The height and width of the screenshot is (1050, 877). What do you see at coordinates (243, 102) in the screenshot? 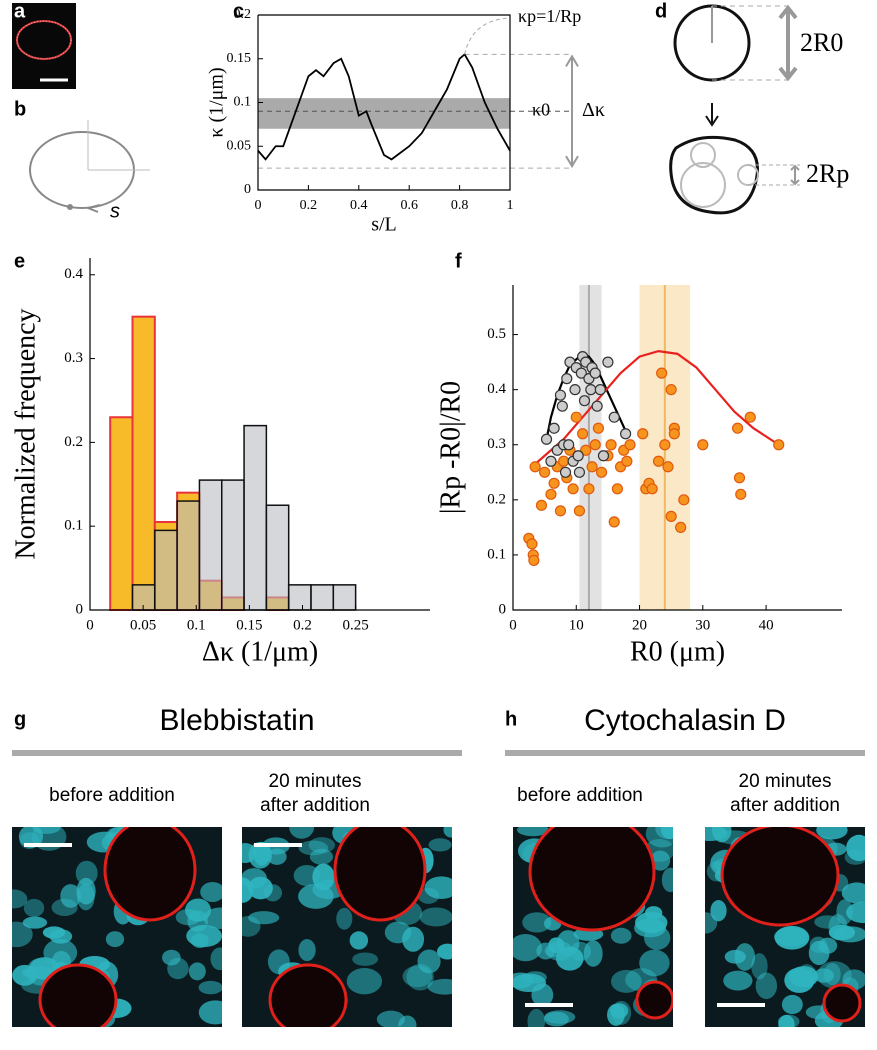
I see `y-tick-label: 0.1` at bounding box center [243, 102].